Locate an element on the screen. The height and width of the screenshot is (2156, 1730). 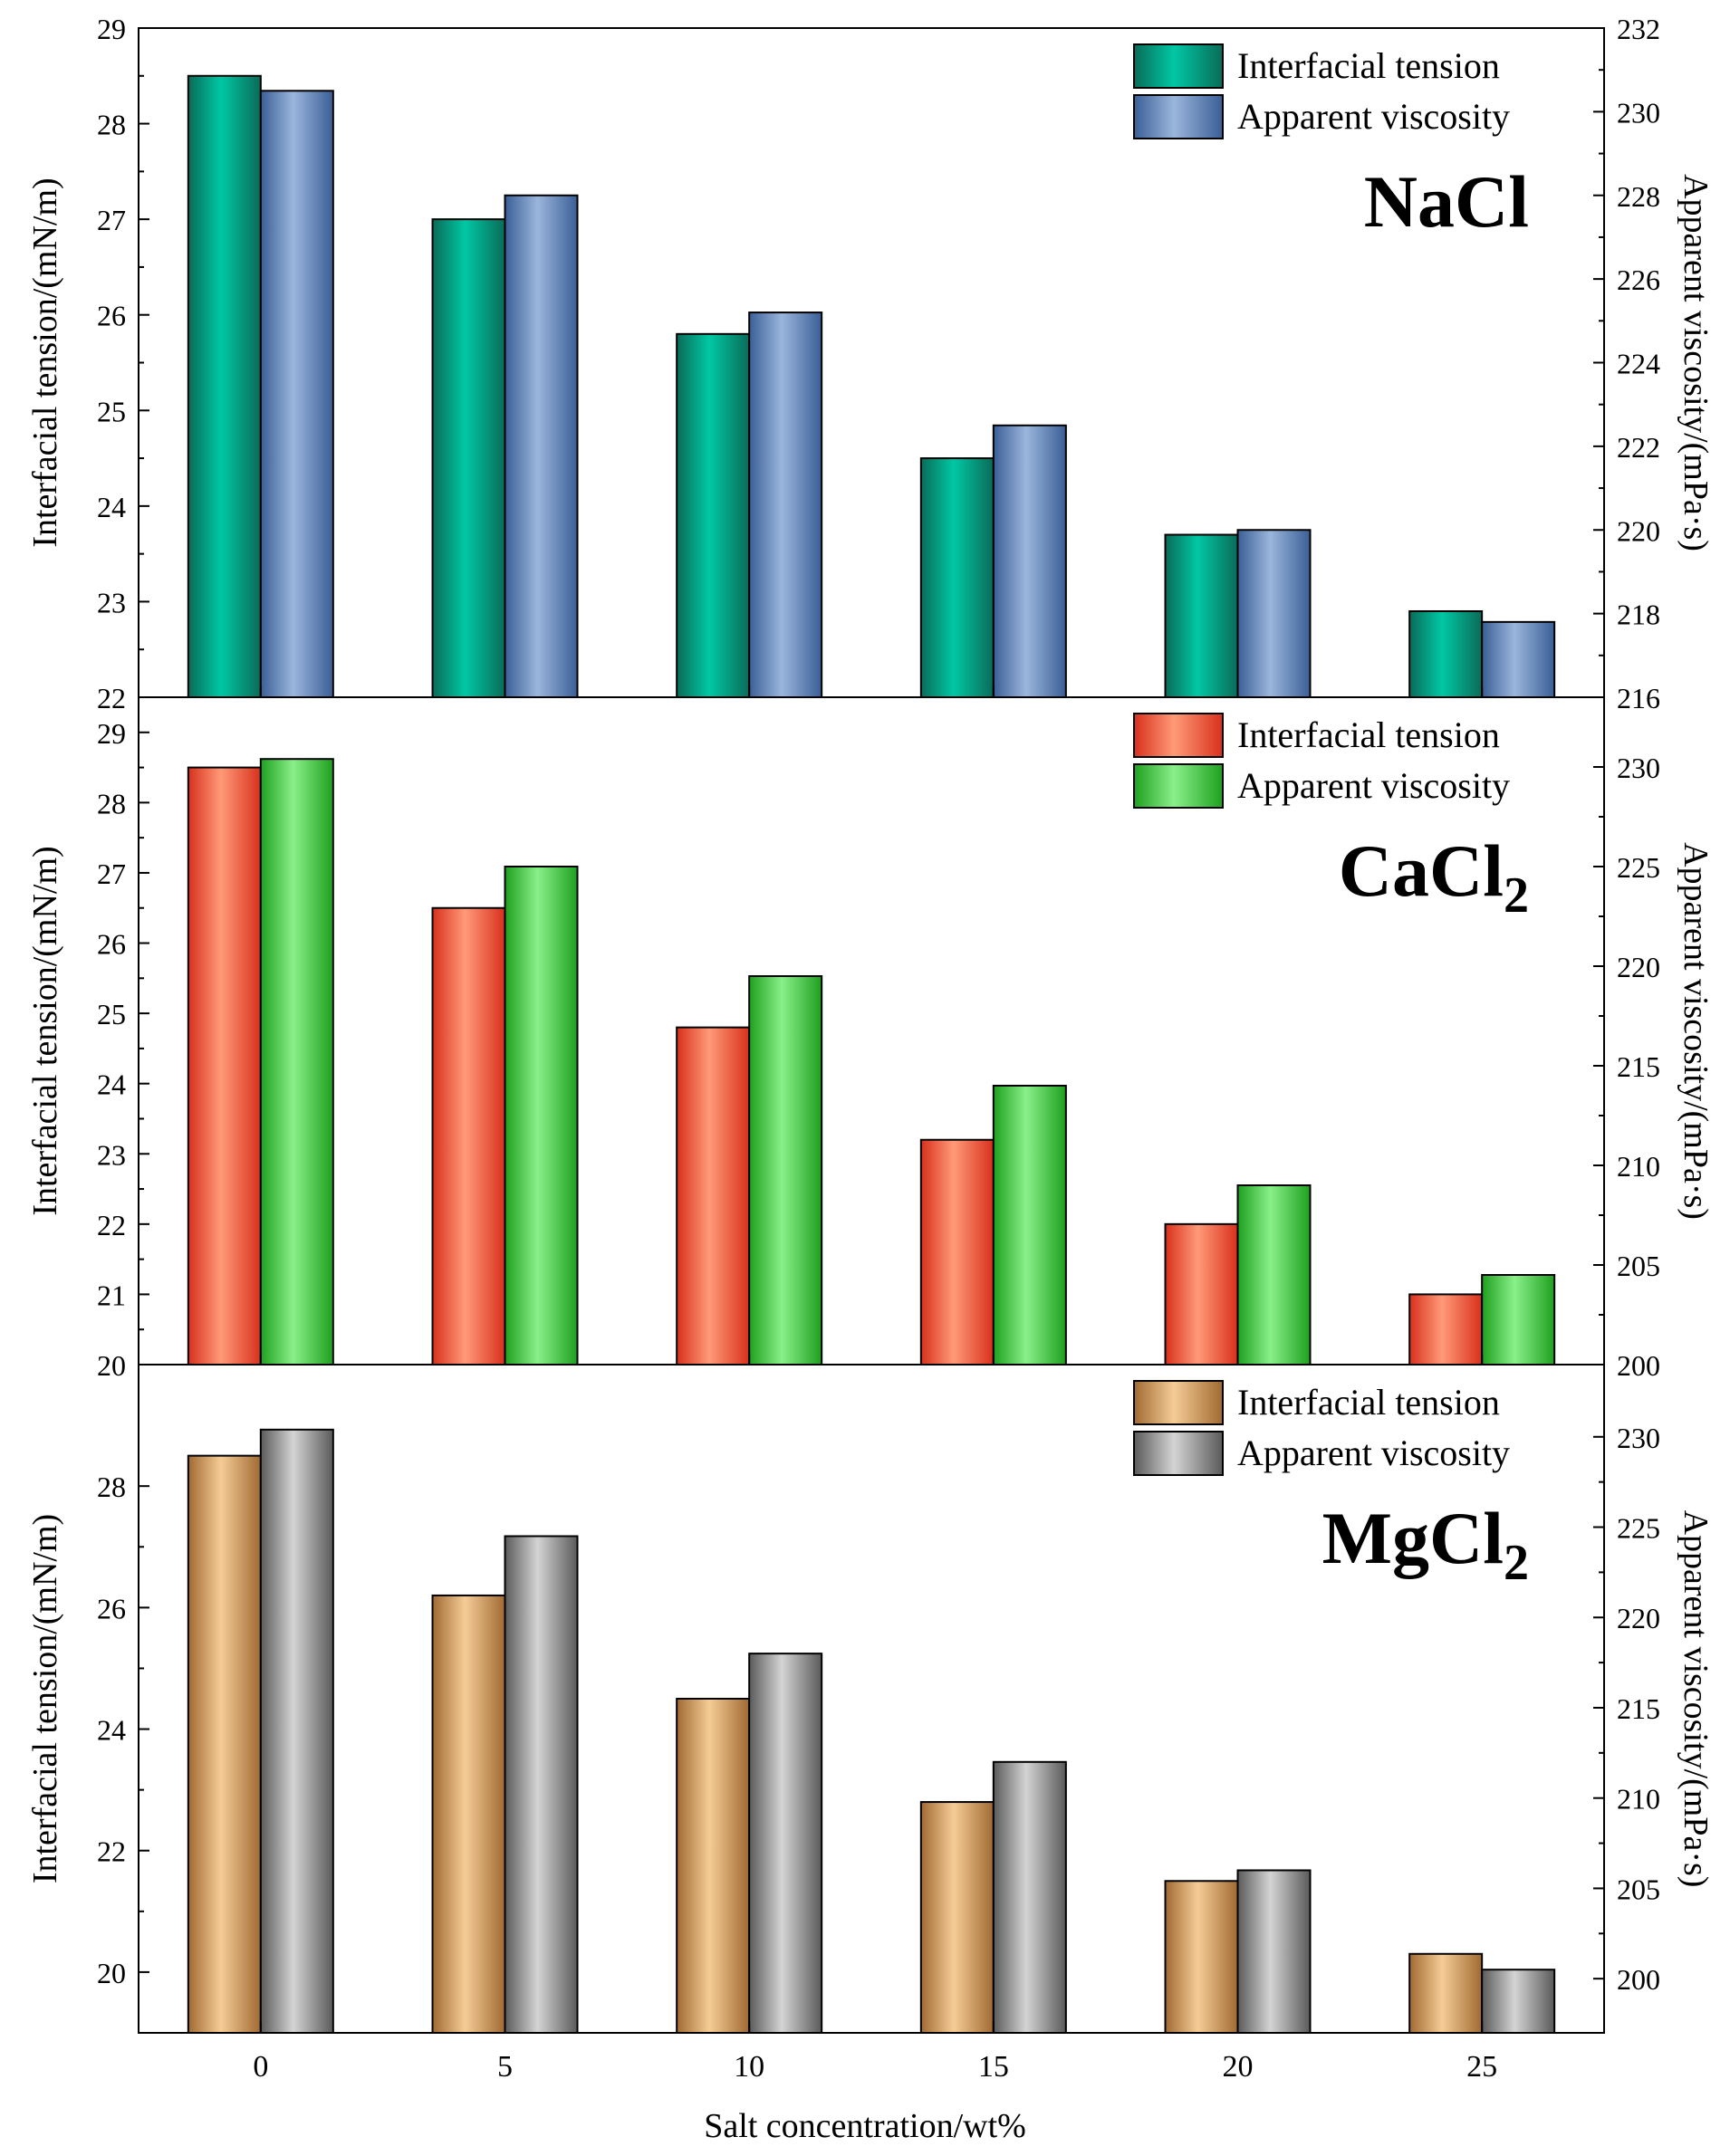
left-tick-label: 21 is located at coordinates (111, 1295).